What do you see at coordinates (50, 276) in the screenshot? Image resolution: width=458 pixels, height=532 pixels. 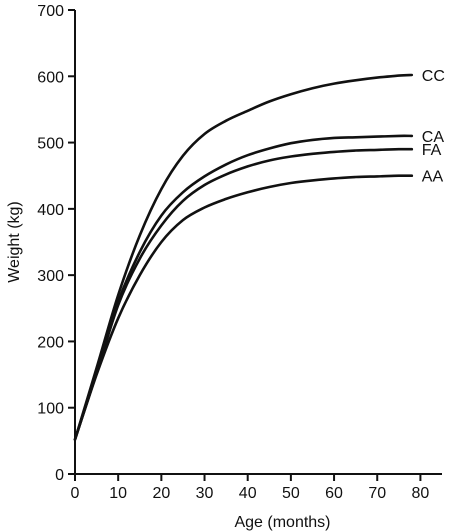 I see `y-tick-label-300: 300` at bounding box center [50, 276].